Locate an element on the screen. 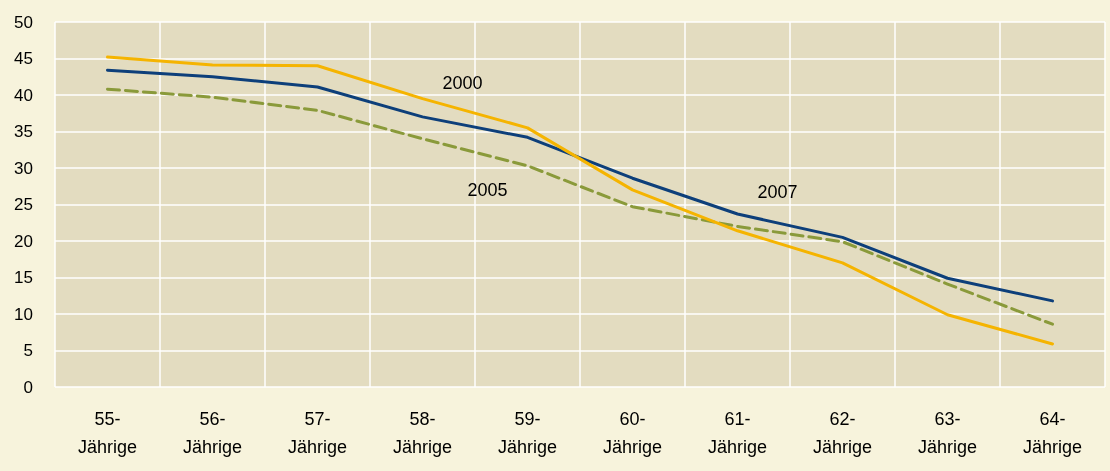 The image size is (1110, 471). x-tick-label: 63-Jährige is located at coordinates (947, 433).